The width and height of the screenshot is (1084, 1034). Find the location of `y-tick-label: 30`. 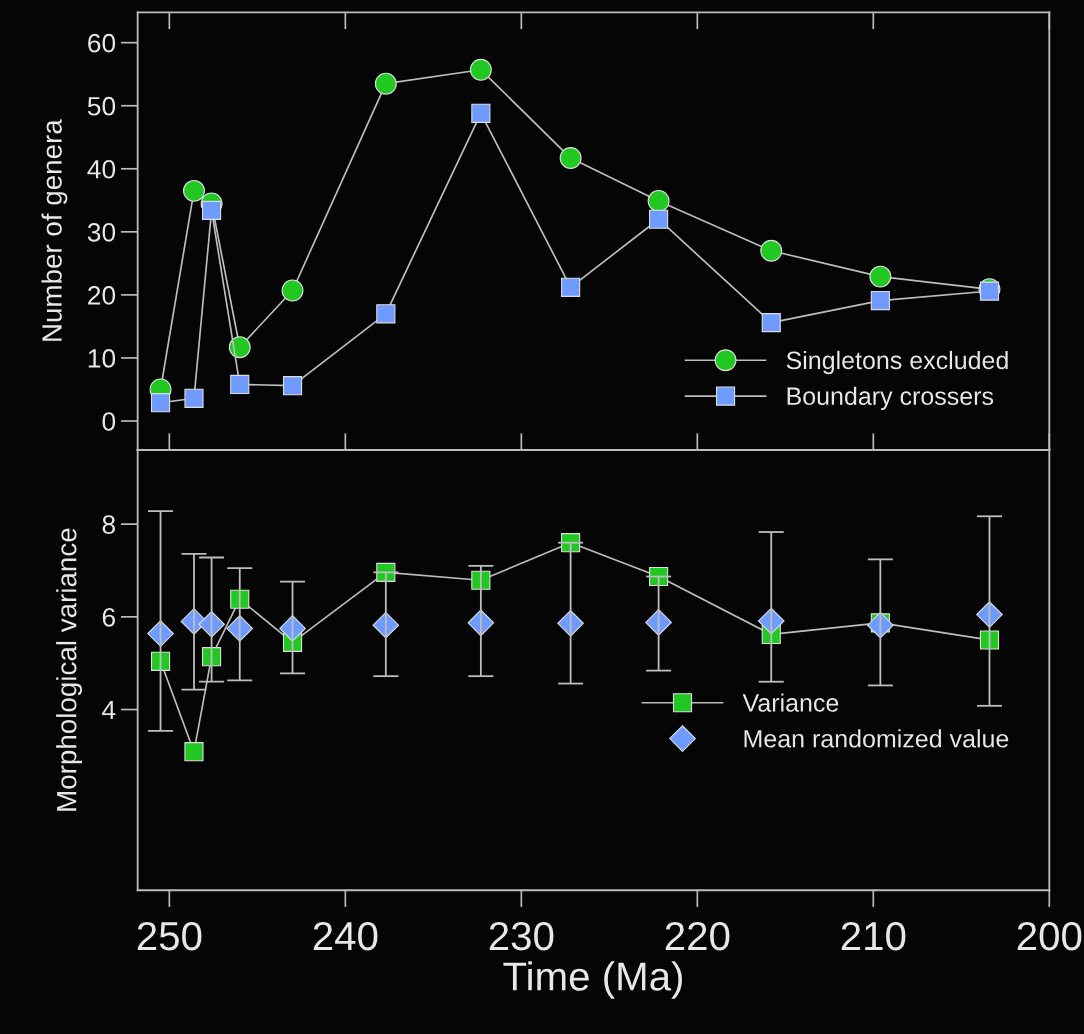

y-tick-label: 30 is located at coordinates (101, 232).